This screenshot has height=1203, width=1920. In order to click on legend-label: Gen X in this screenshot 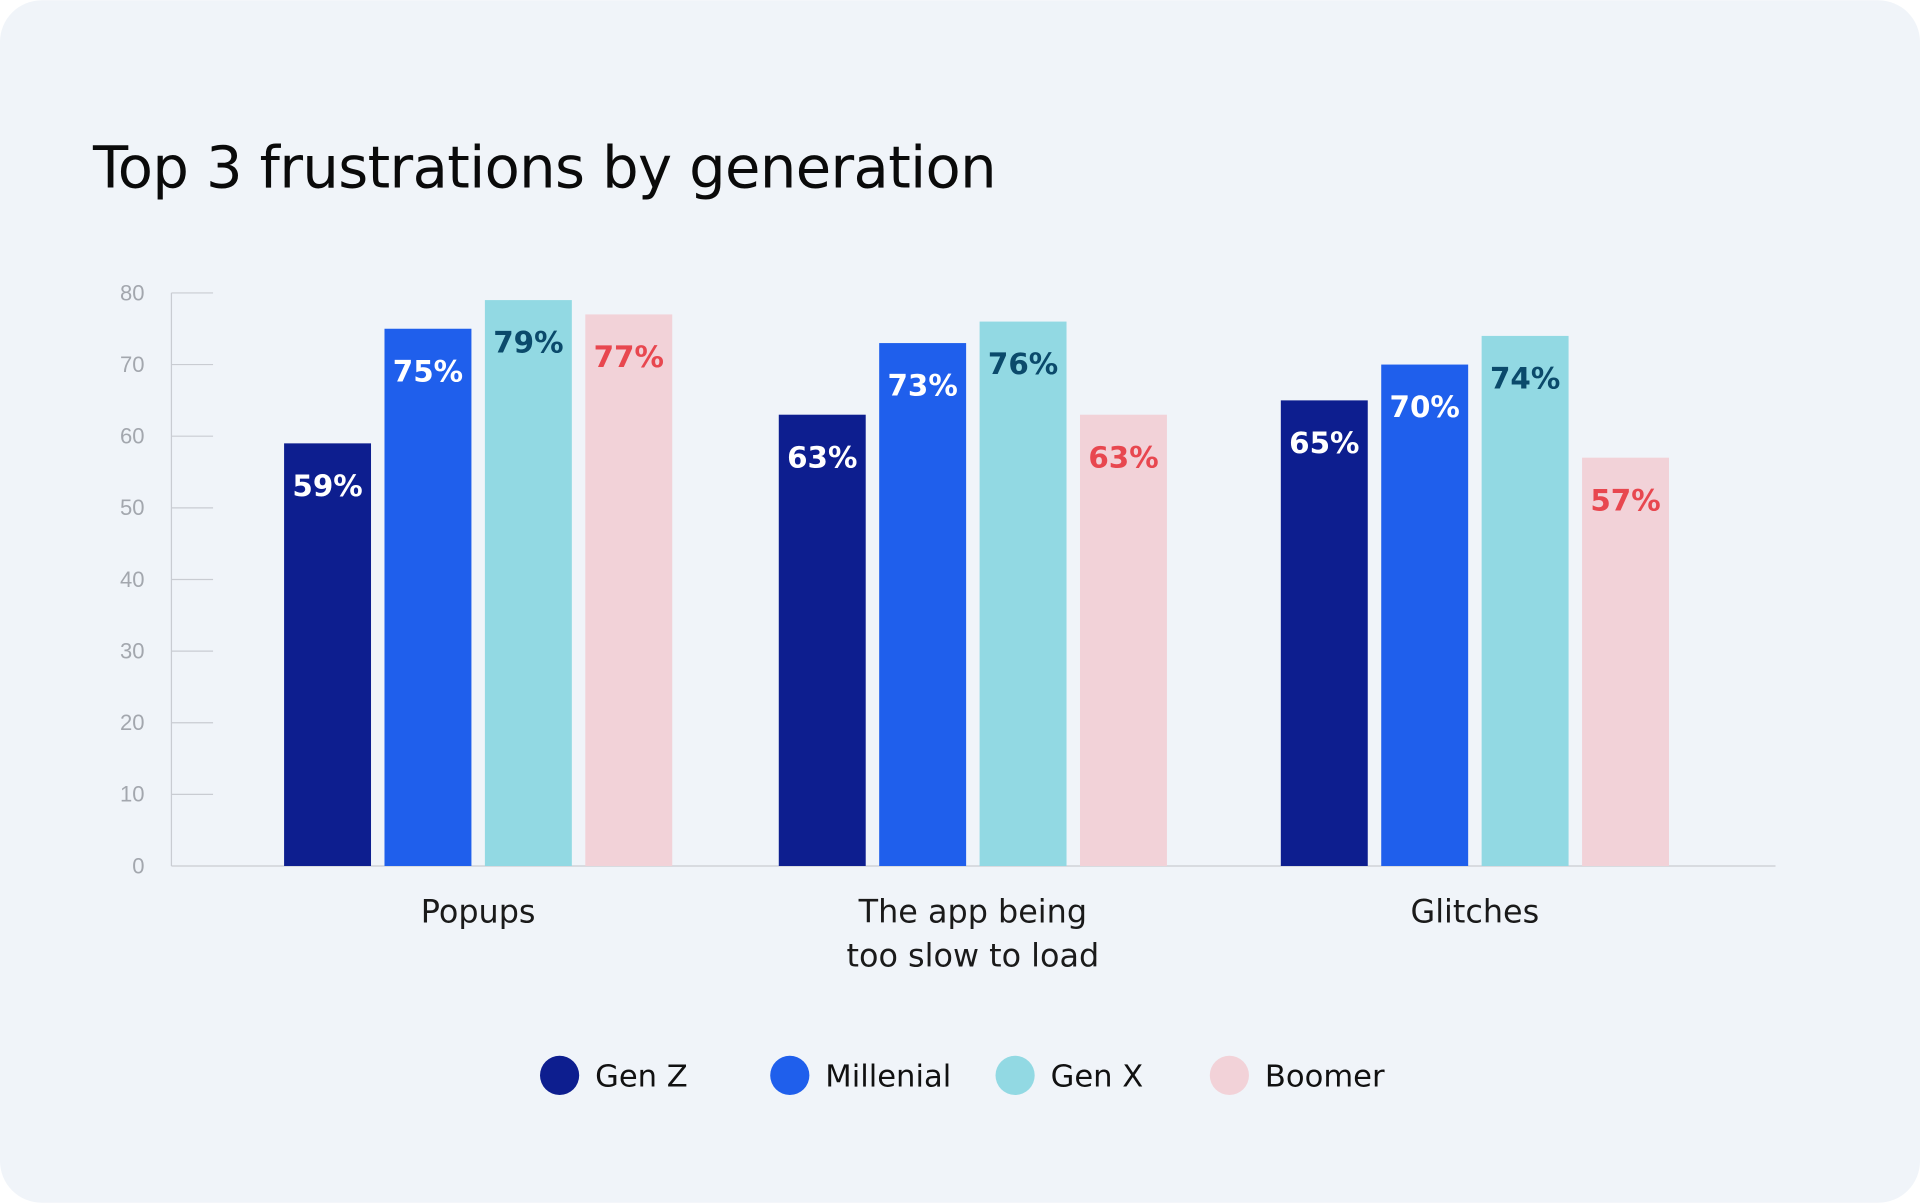, I will do `click(1097, 1076)`.